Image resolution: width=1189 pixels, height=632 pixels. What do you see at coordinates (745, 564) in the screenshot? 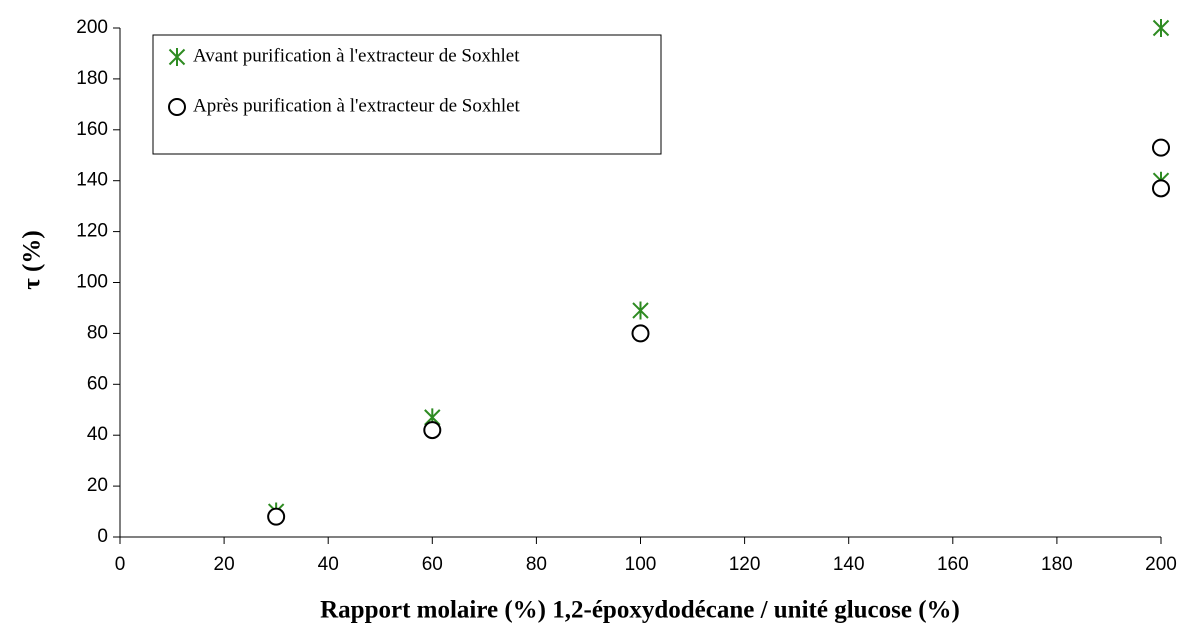
I see `x-tick-label: 120` at bounding box center [745, 564].